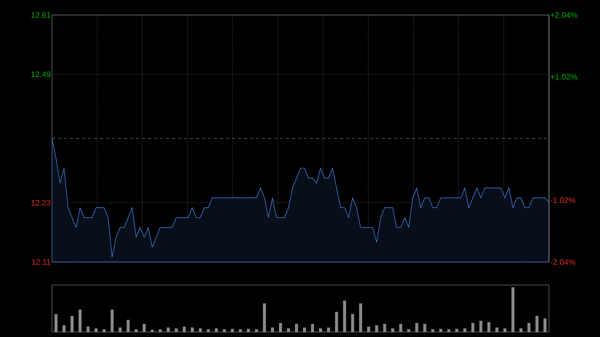 The image size is (600, 337). What do you see at coordinates (563, 200) in the screenshot?
I see `y2-tick-label: -1.02%` at bounding box center [563, 200].